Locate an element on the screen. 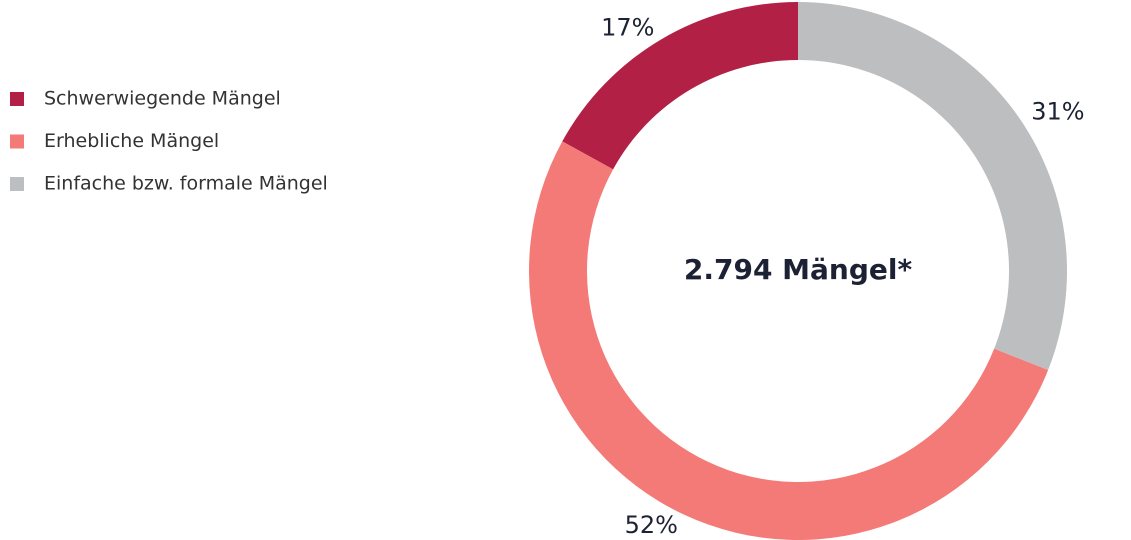  value-label: 17% is located at coordinates (627, 27).